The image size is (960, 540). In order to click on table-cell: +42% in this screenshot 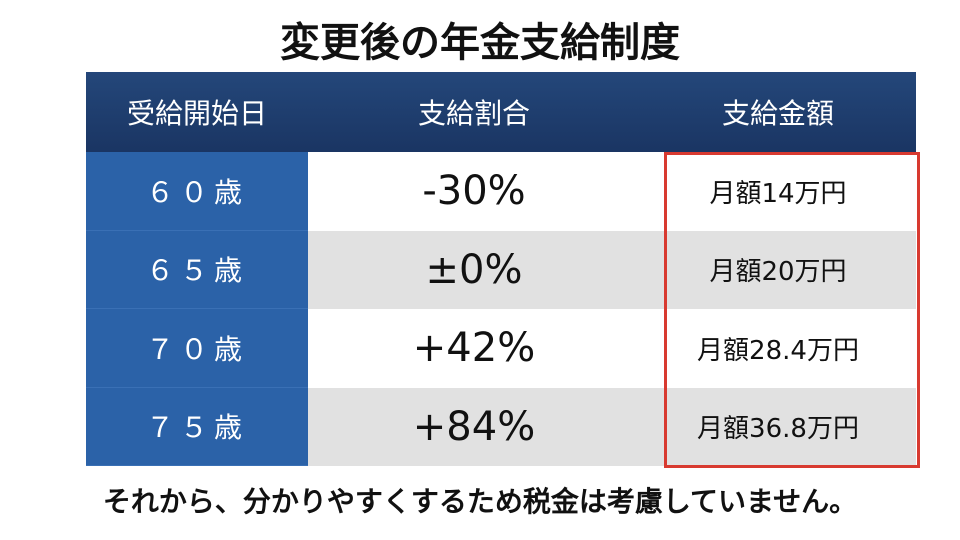, I will do `click(474, 348)`.